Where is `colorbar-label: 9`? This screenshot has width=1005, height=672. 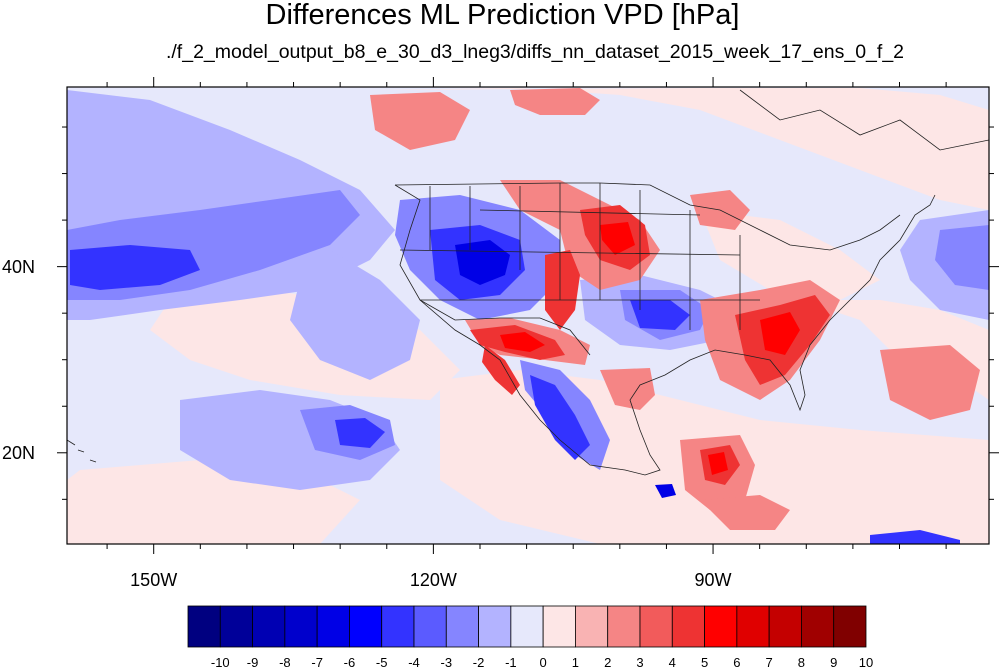
colorbar-label: 9 is located at coordinates (834, 662).